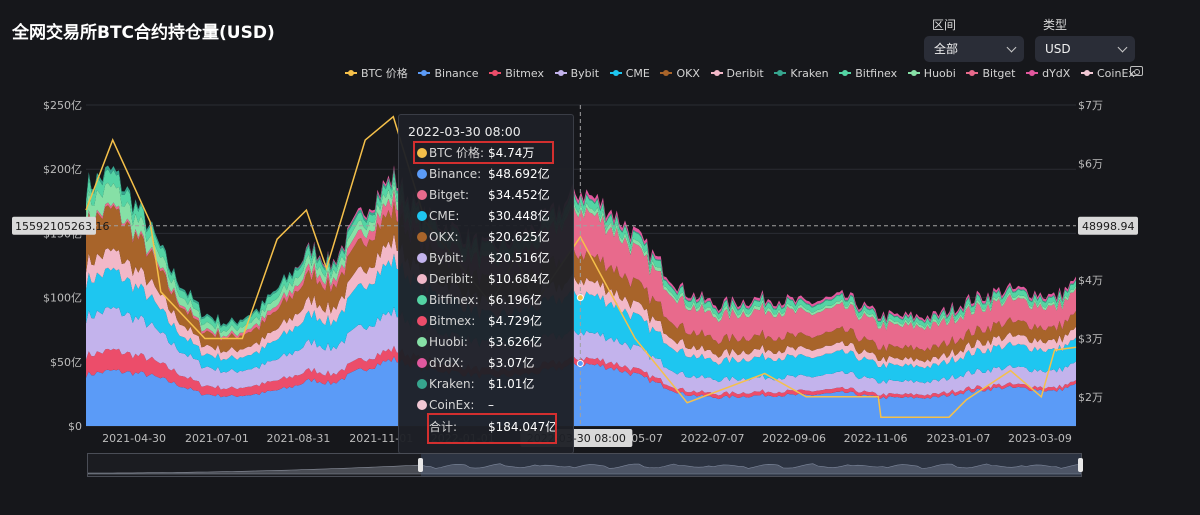 This screenshot has height=515, width=1200. I want to click on x-tick-label: 2021-04-30, so click(134, 438).